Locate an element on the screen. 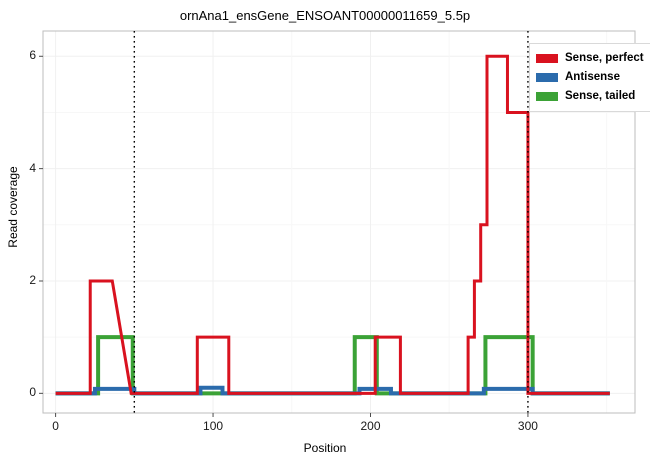 The image size is (650, 460). x-axis-label: Position is located at coordinates (325, 448).